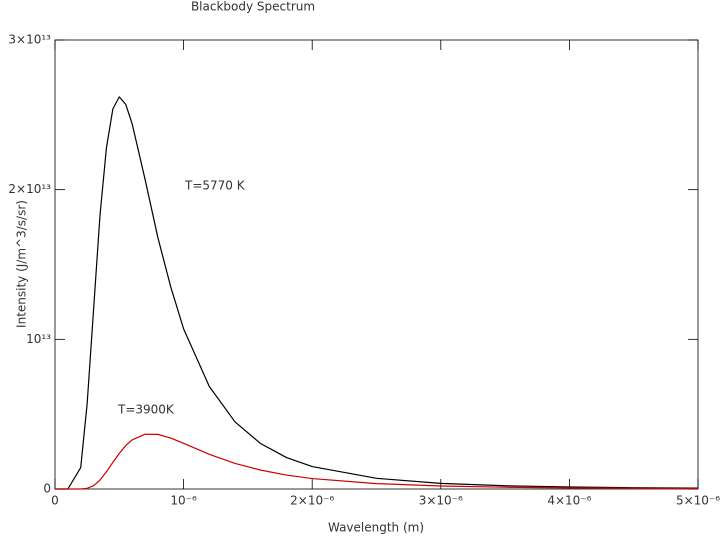 Image resolution: width=725 pixels, height=538 pixels. What do you see at coordinates (698, 501) in the screenshot?
I see `x-tick-label: 5×10⁻⁶` at bounding box center [698, 501].